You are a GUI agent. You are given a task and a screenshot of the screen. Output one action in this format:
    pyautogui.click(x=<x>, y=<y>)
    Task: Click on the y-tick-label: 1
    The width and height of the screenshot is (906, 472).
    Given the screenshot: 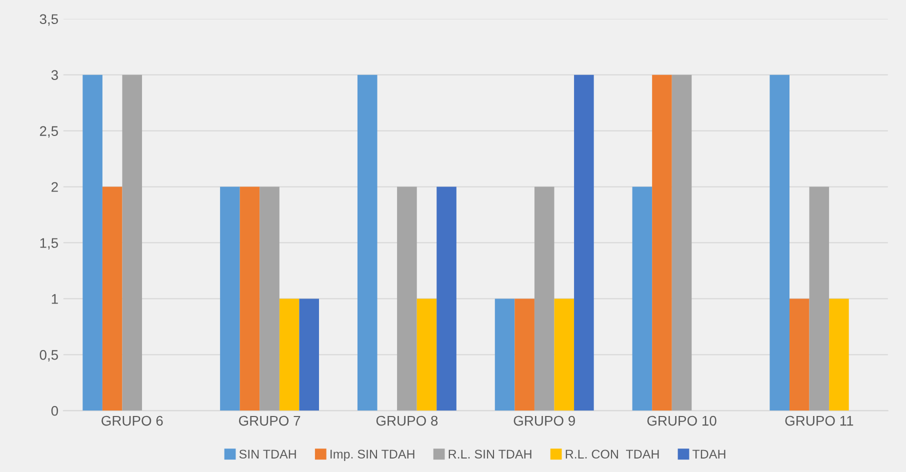 What is the action you would take?
    pyautogui.click(x=55, y=299)
    